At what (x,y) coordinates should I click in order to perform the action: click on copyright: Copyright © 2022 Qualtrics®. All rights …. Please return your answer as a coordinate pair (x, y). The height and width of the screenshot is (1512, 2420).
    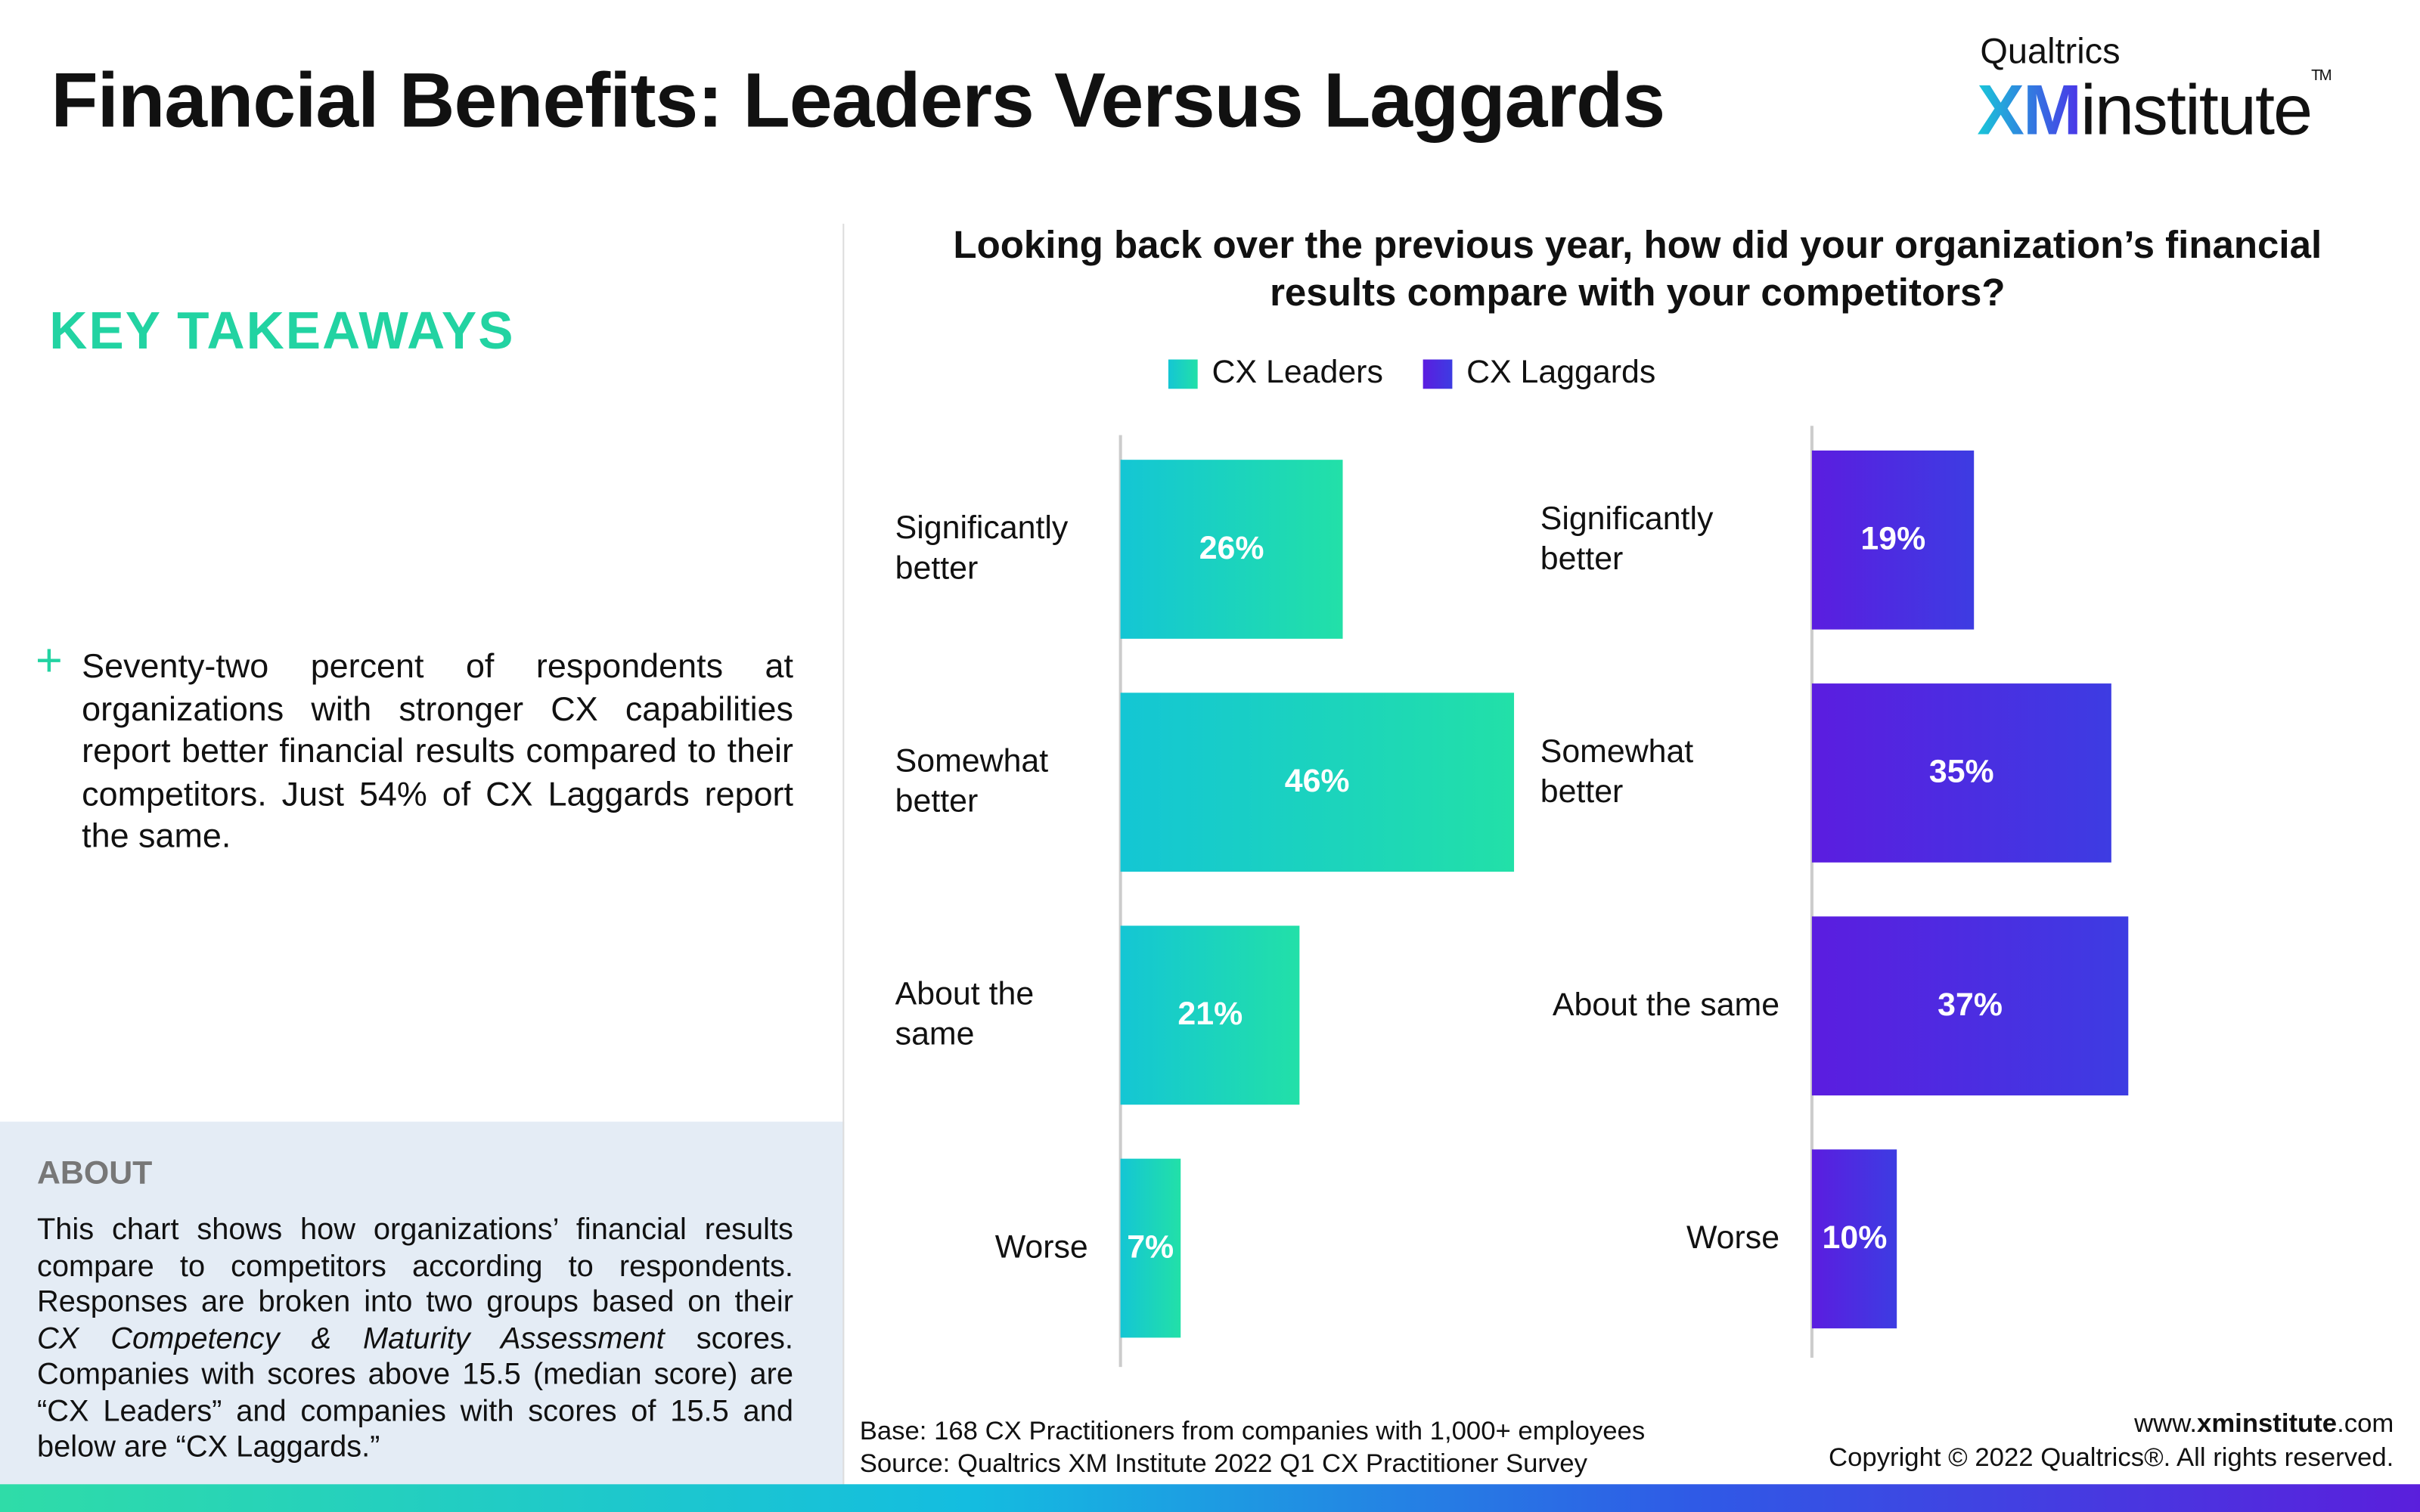
    Looking at the image, I should click on (2111, 1457).